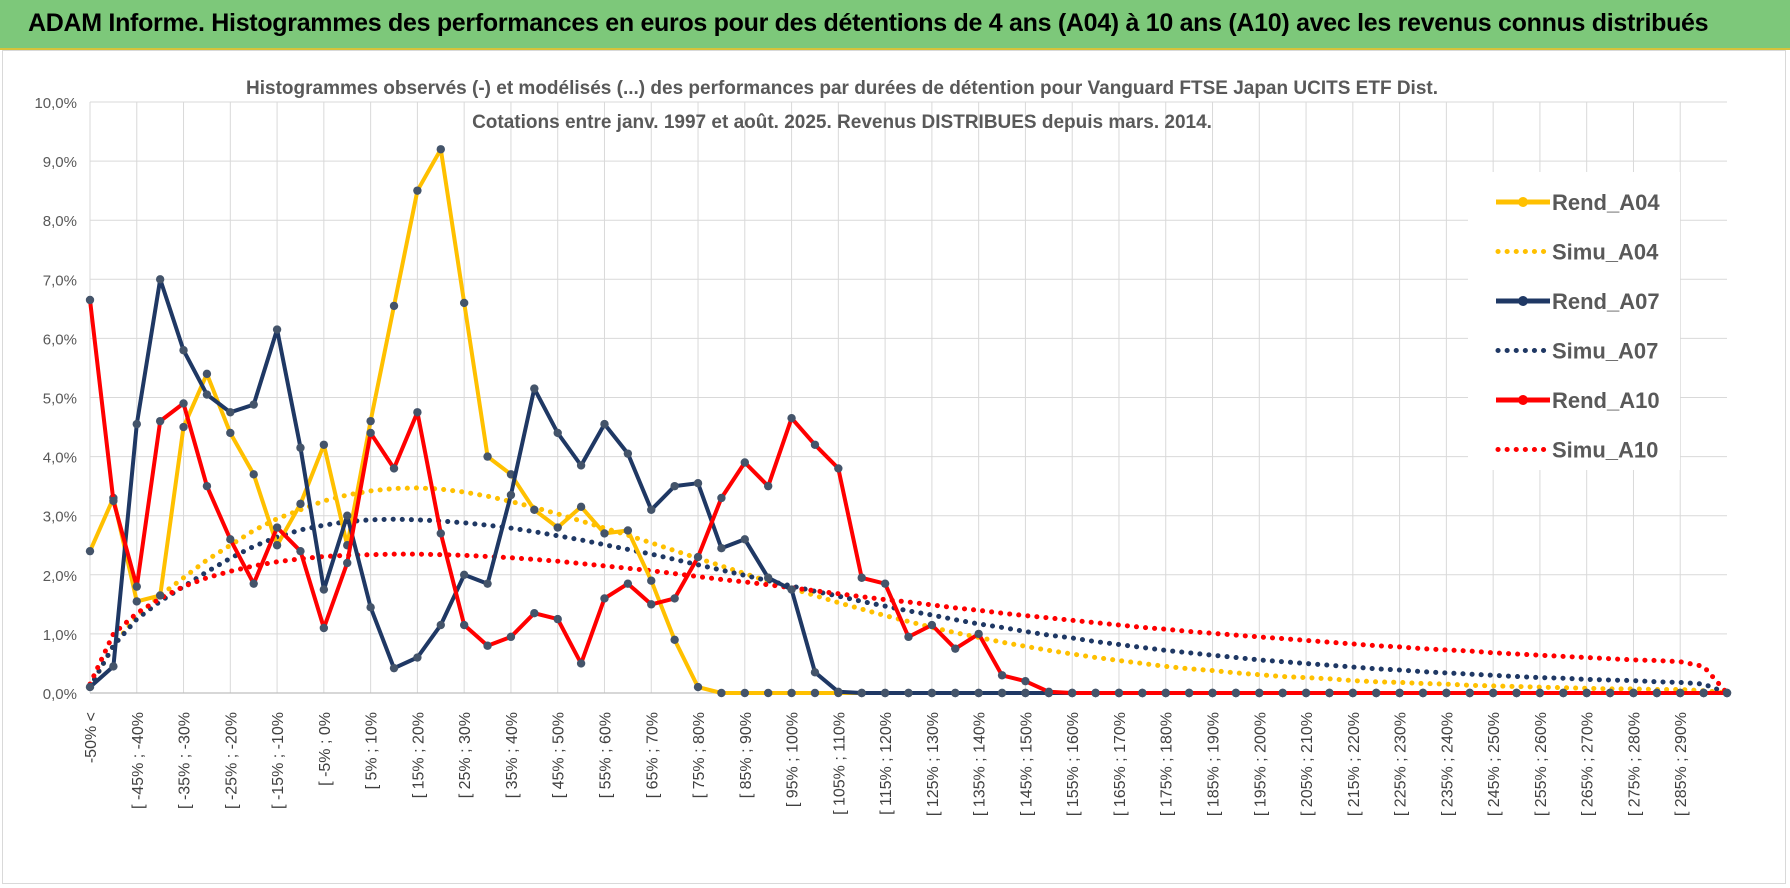 The height and width of the screenshot is (888, 1790). What do you see at coordinates (231, 760) in the screenshot?
I see `x-tick-label: [ -25% ; -20%` at bounding box center [231, 760].